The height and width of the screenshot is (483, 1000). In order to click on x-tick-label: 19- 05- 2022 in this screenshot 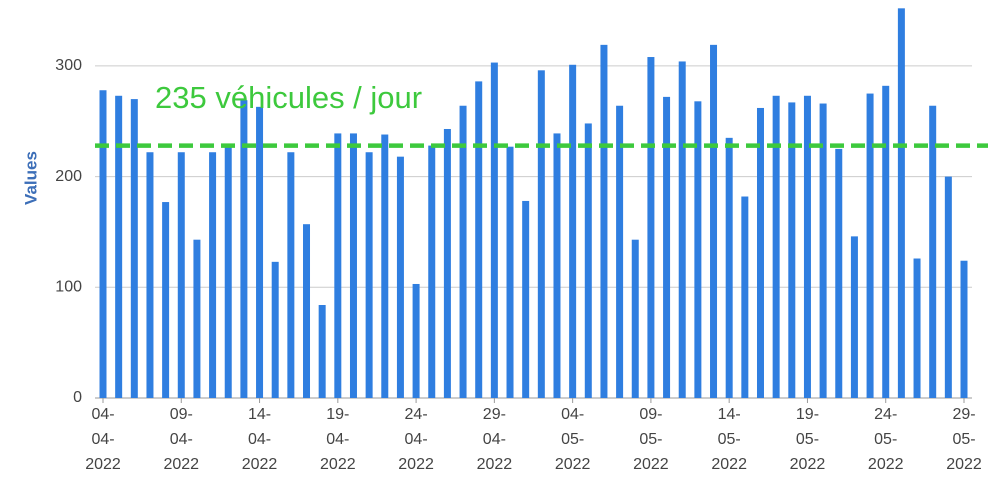, I will do `click(808, 439)`.